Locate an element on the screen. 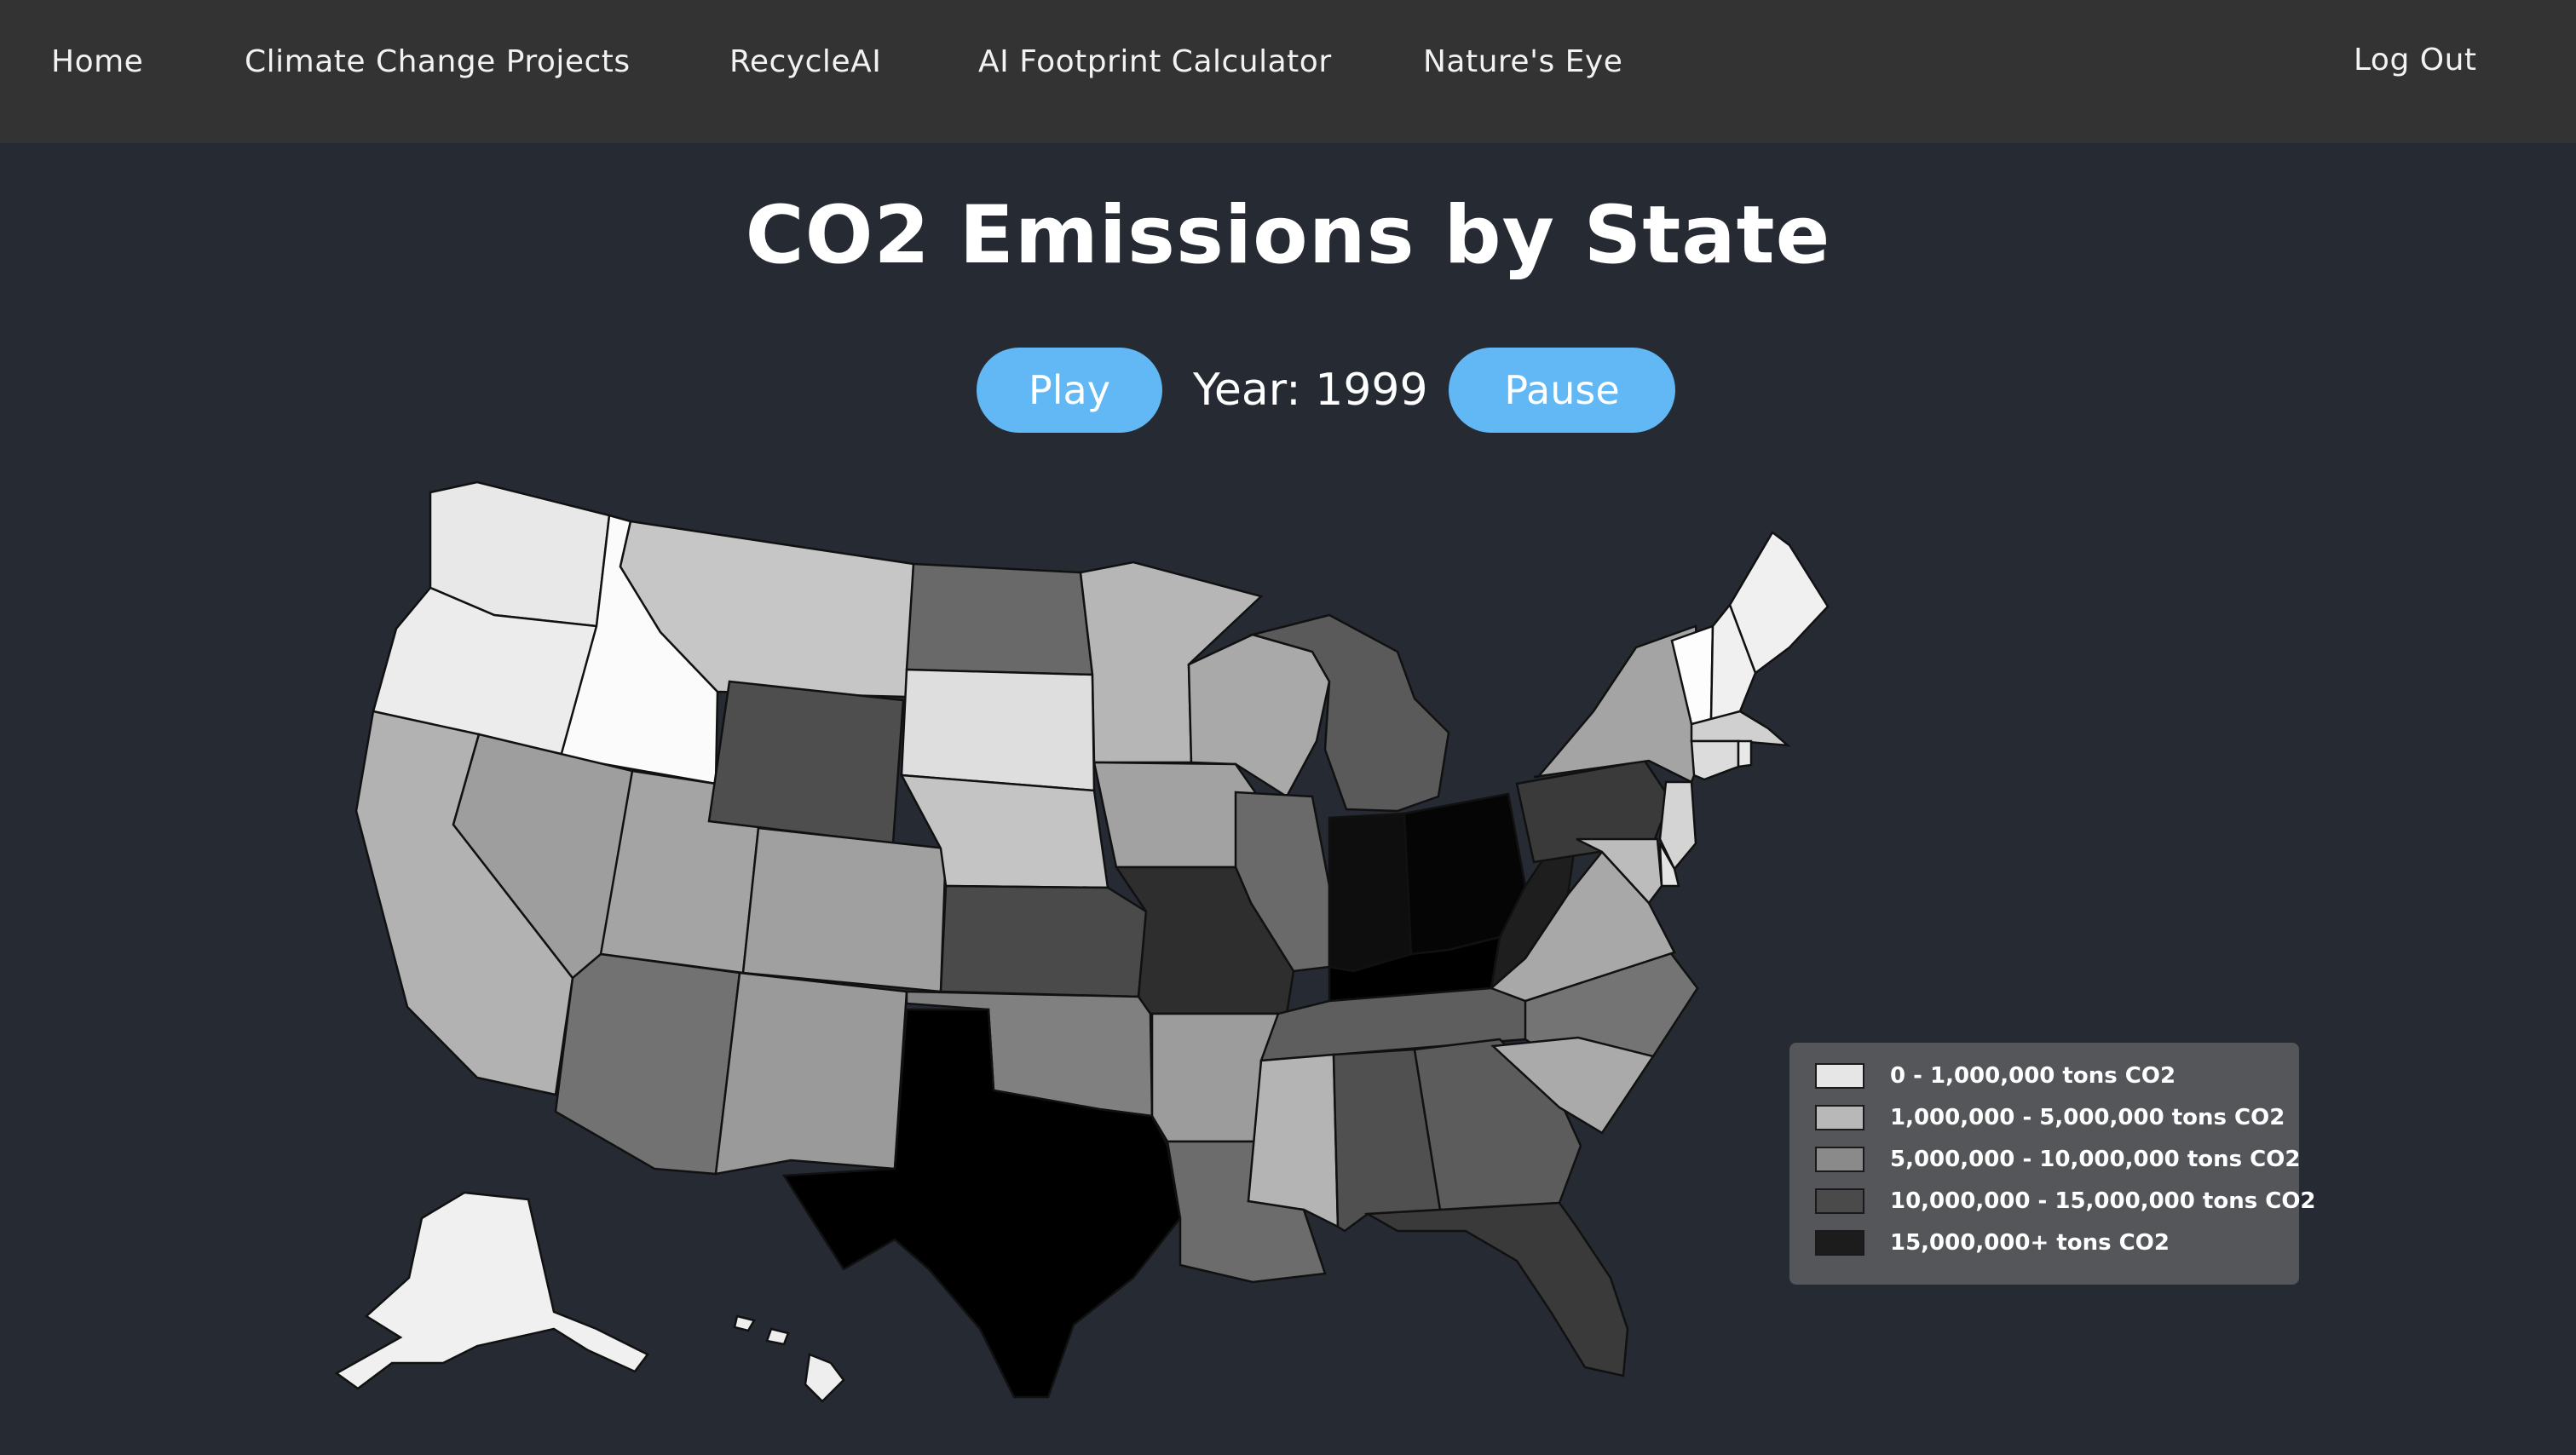 This screenshot has height=1455, width=2576. state-kansas is located at coordinates (1043, 941).